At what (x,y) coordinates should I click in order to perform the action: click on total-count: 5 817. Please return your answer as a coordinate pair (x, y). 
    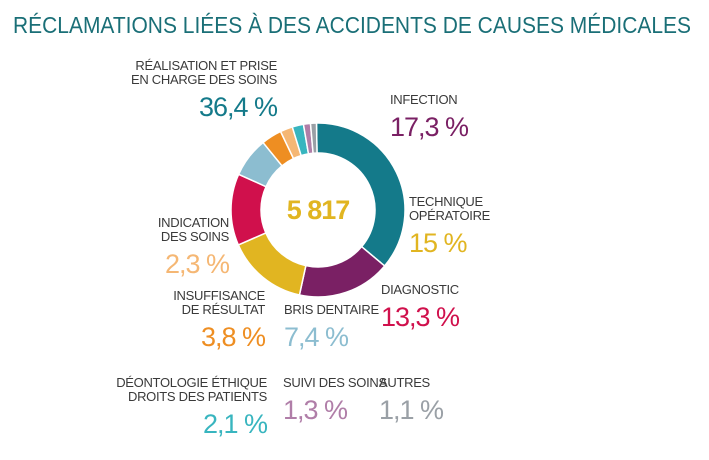
    Looking at the image, I should click on (318, 210).